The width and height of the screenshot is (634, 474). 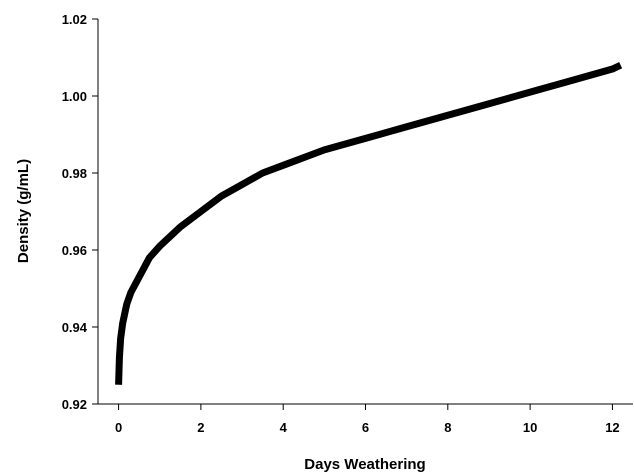 I want to click on y-ticks: 0.92 0.94 0.96 0.98 1.00 1.02, so click(x=80, y=212).